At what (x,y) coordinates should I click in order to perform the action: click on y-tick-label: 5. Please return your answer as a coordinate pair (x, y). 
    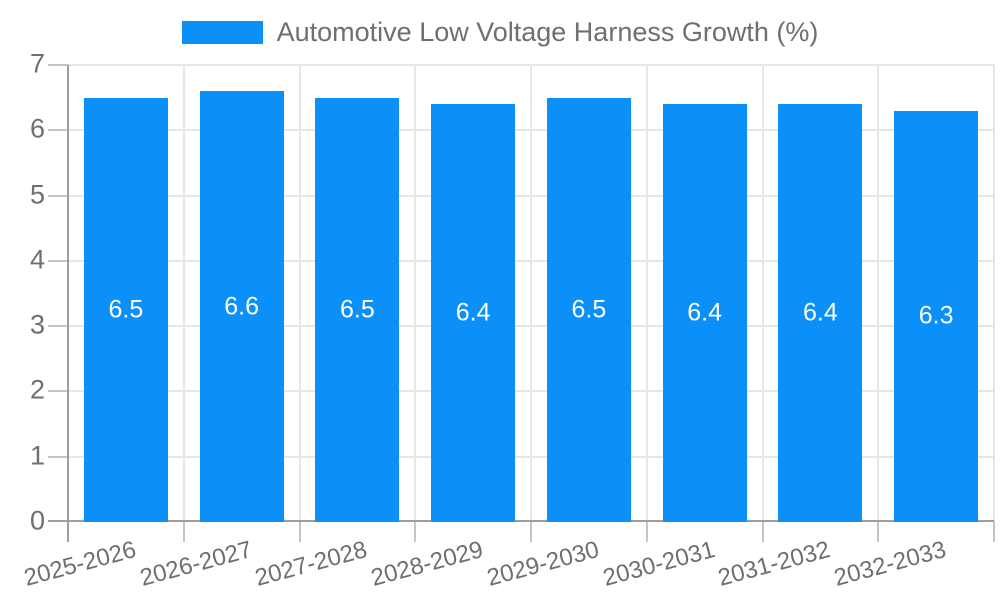
    Looking at the image, I should click on (37, 193).